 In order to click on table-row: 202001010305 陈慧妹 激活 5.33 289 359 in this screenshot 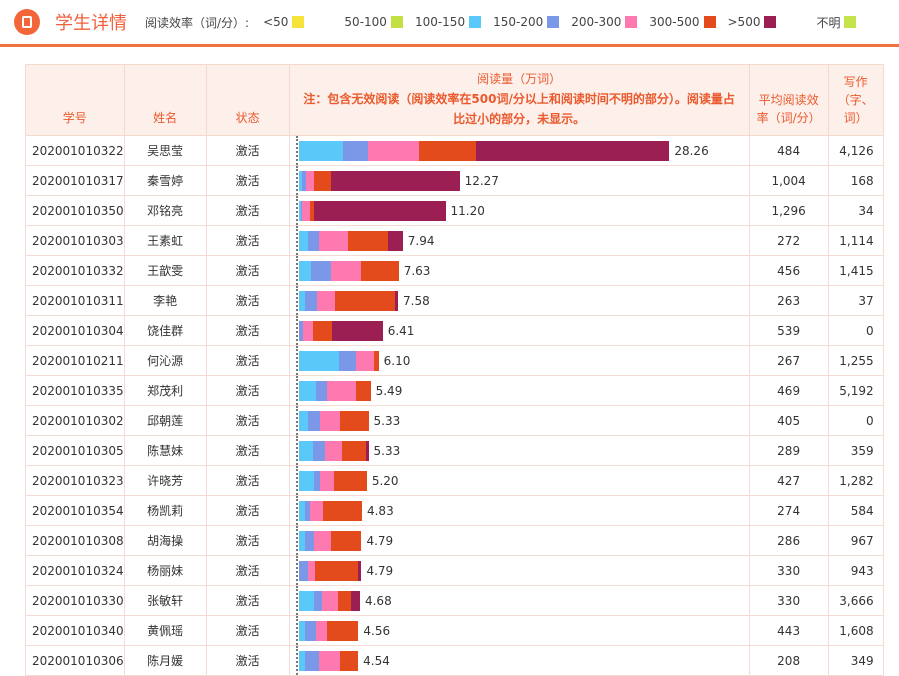, I will do `click(454, 450)`.